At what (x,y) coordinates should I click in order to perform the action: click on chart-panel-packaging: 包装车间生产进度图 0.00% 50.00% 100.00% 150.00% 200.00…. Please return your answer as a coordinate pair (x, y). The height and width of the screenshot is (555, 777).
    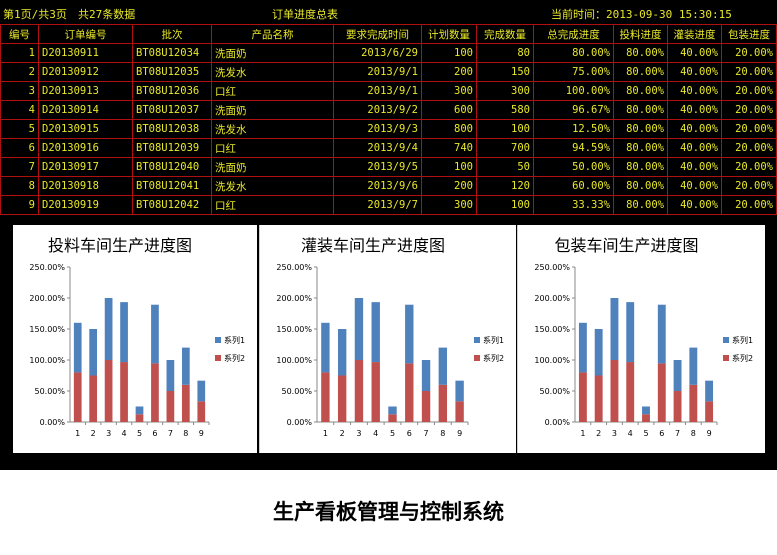
    Looking at the image, I should click on (641, 339).